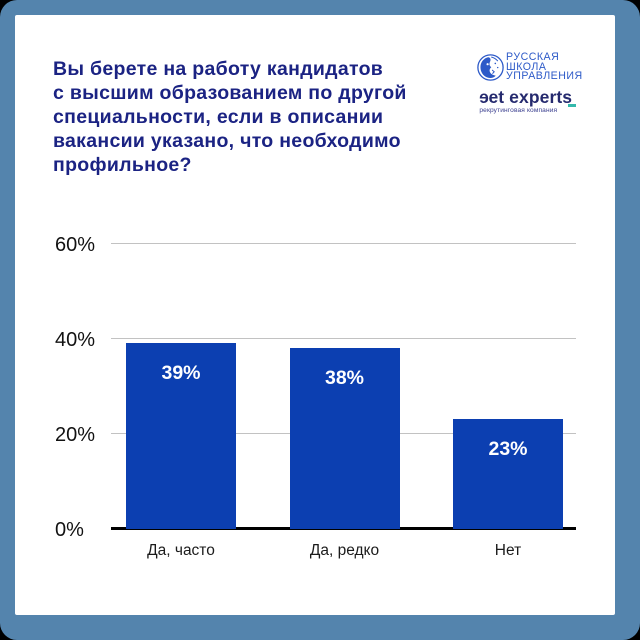 Image resolution: width=640 pixels, height=640 pixels. I want to click on title-line: Вы берете на работу кандидатов, so click(218, 68).